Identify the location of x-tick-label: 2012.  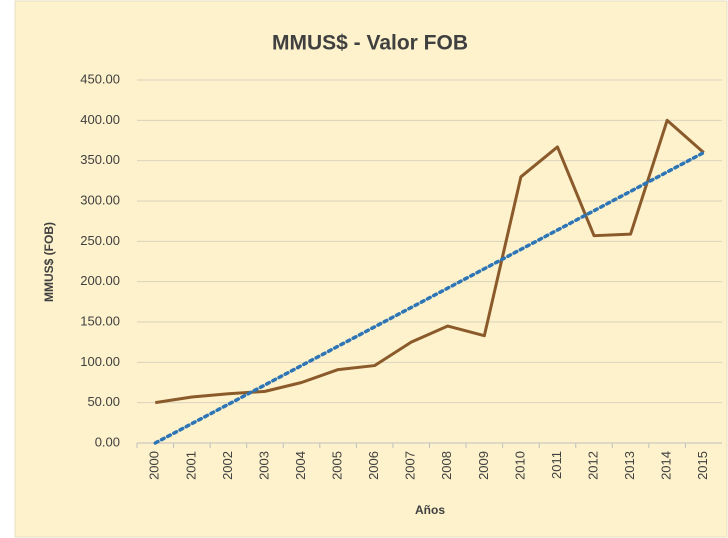
(592, 465).